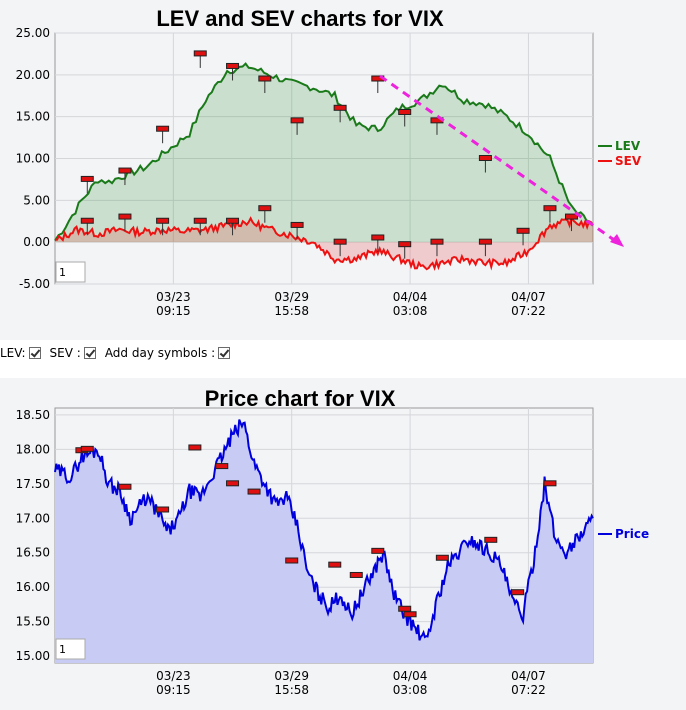 The height and width of the screenshot is (710, 686). Describe the element at coordinates (62, 649) in the screenshot. I see `chart2-page-box-value: 1` at that location.